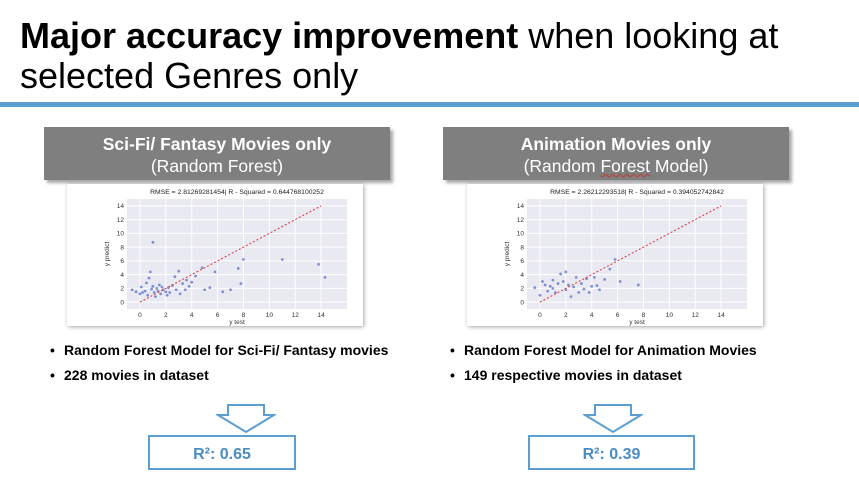 This screenshot has height=485, width=859. I want to click on animation-down-arrow-icon, so click(613, 419).